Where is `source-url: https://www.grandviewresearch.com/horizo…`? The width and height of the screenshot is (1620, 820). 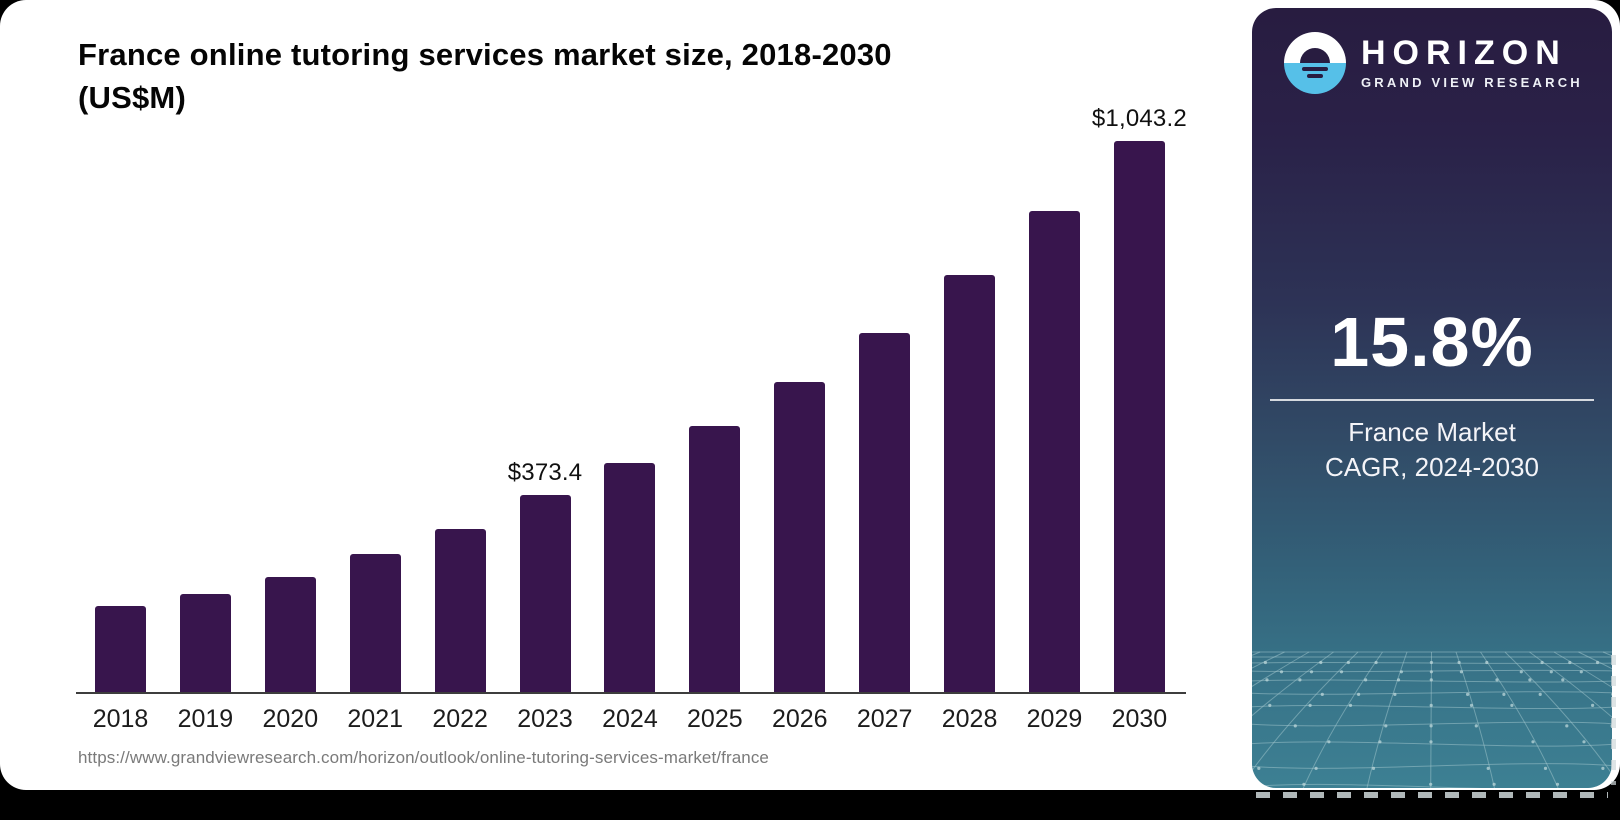
source-url: https://www.grandviewresearch.com/horizo… is located at coordinates (423, 757).